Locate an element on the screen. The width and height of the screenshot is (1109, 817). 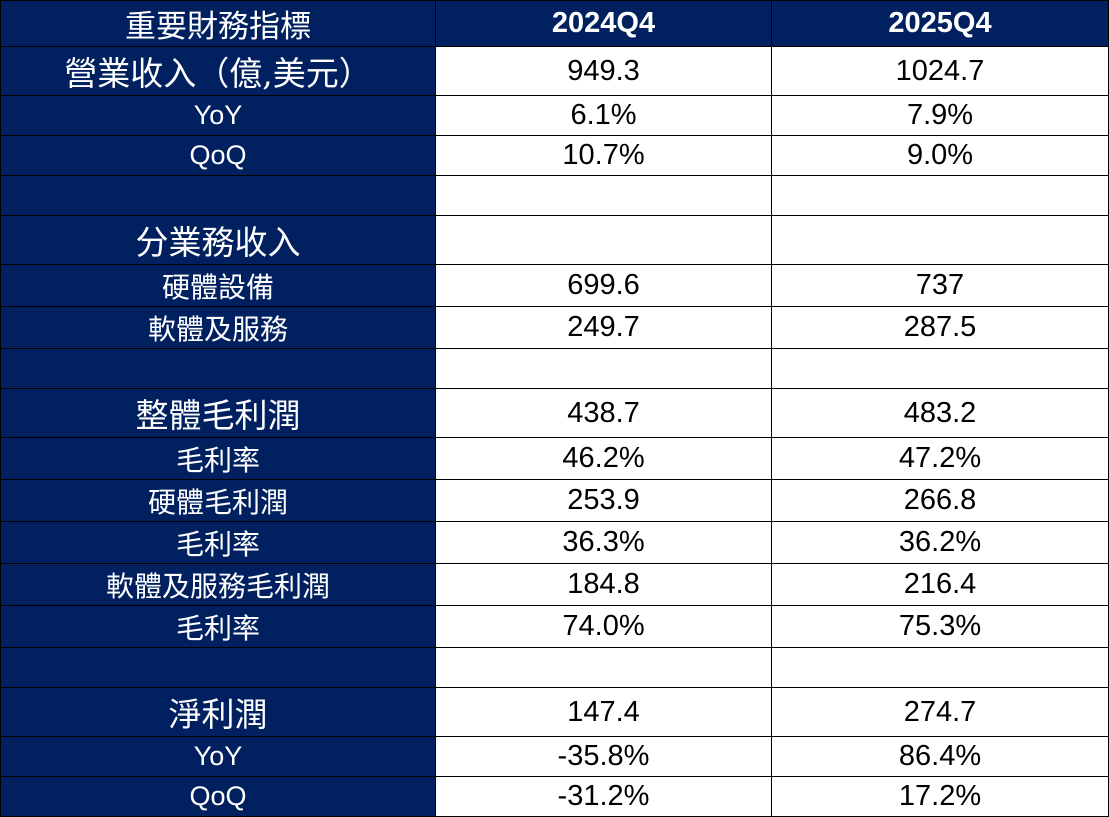
row-label: 淨利潤 is located at coordinates (218, 712).